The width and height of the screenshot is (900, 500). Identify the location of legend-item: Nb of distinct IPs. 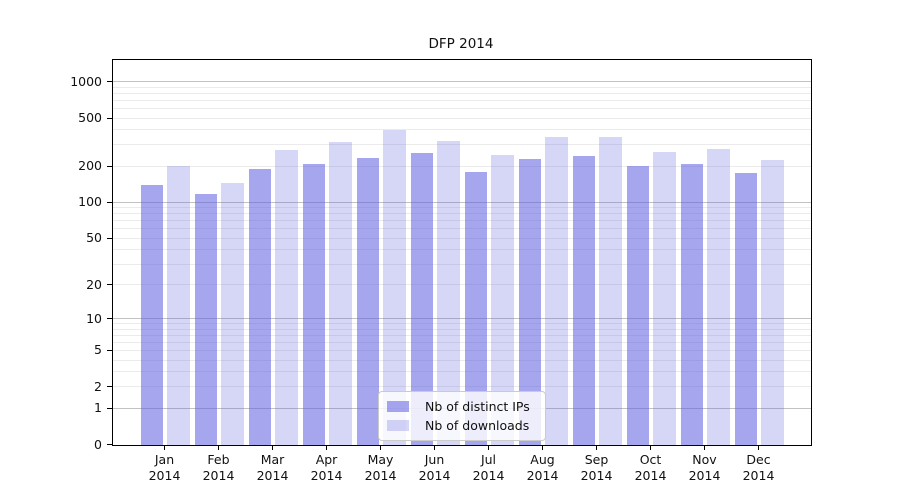
(463, 406).